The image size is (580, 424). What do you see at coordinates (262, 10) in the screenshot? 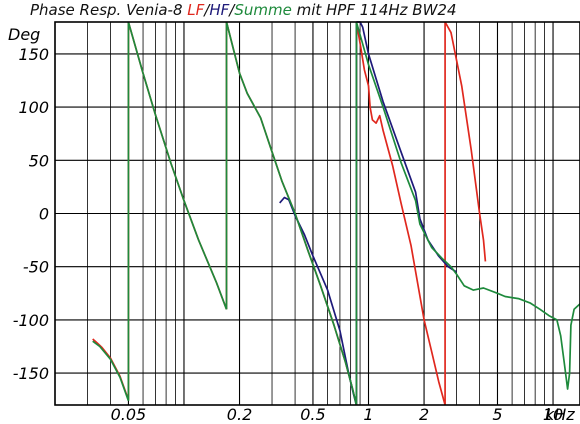
I see `title-summe-label: Summe` at bounding box center [262, 10].